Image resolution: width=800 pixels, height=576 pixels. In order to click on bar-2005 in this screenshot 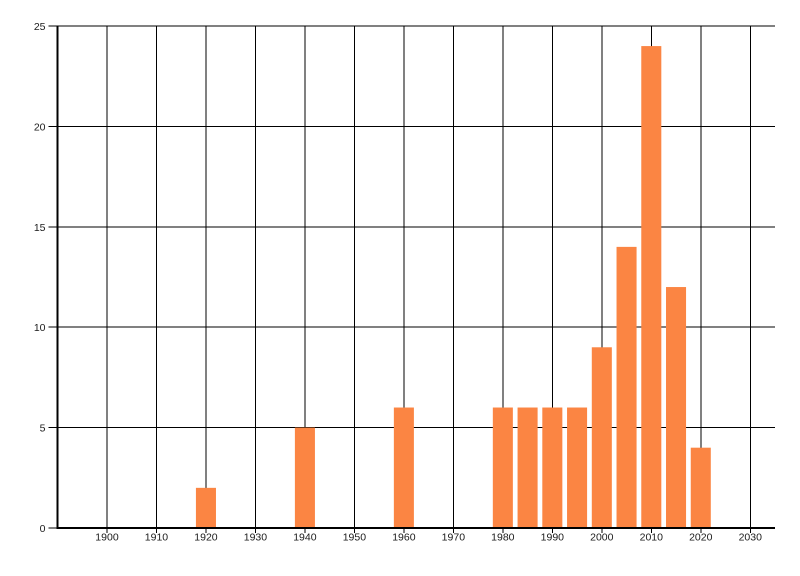, I will do `click(626, 387)`.